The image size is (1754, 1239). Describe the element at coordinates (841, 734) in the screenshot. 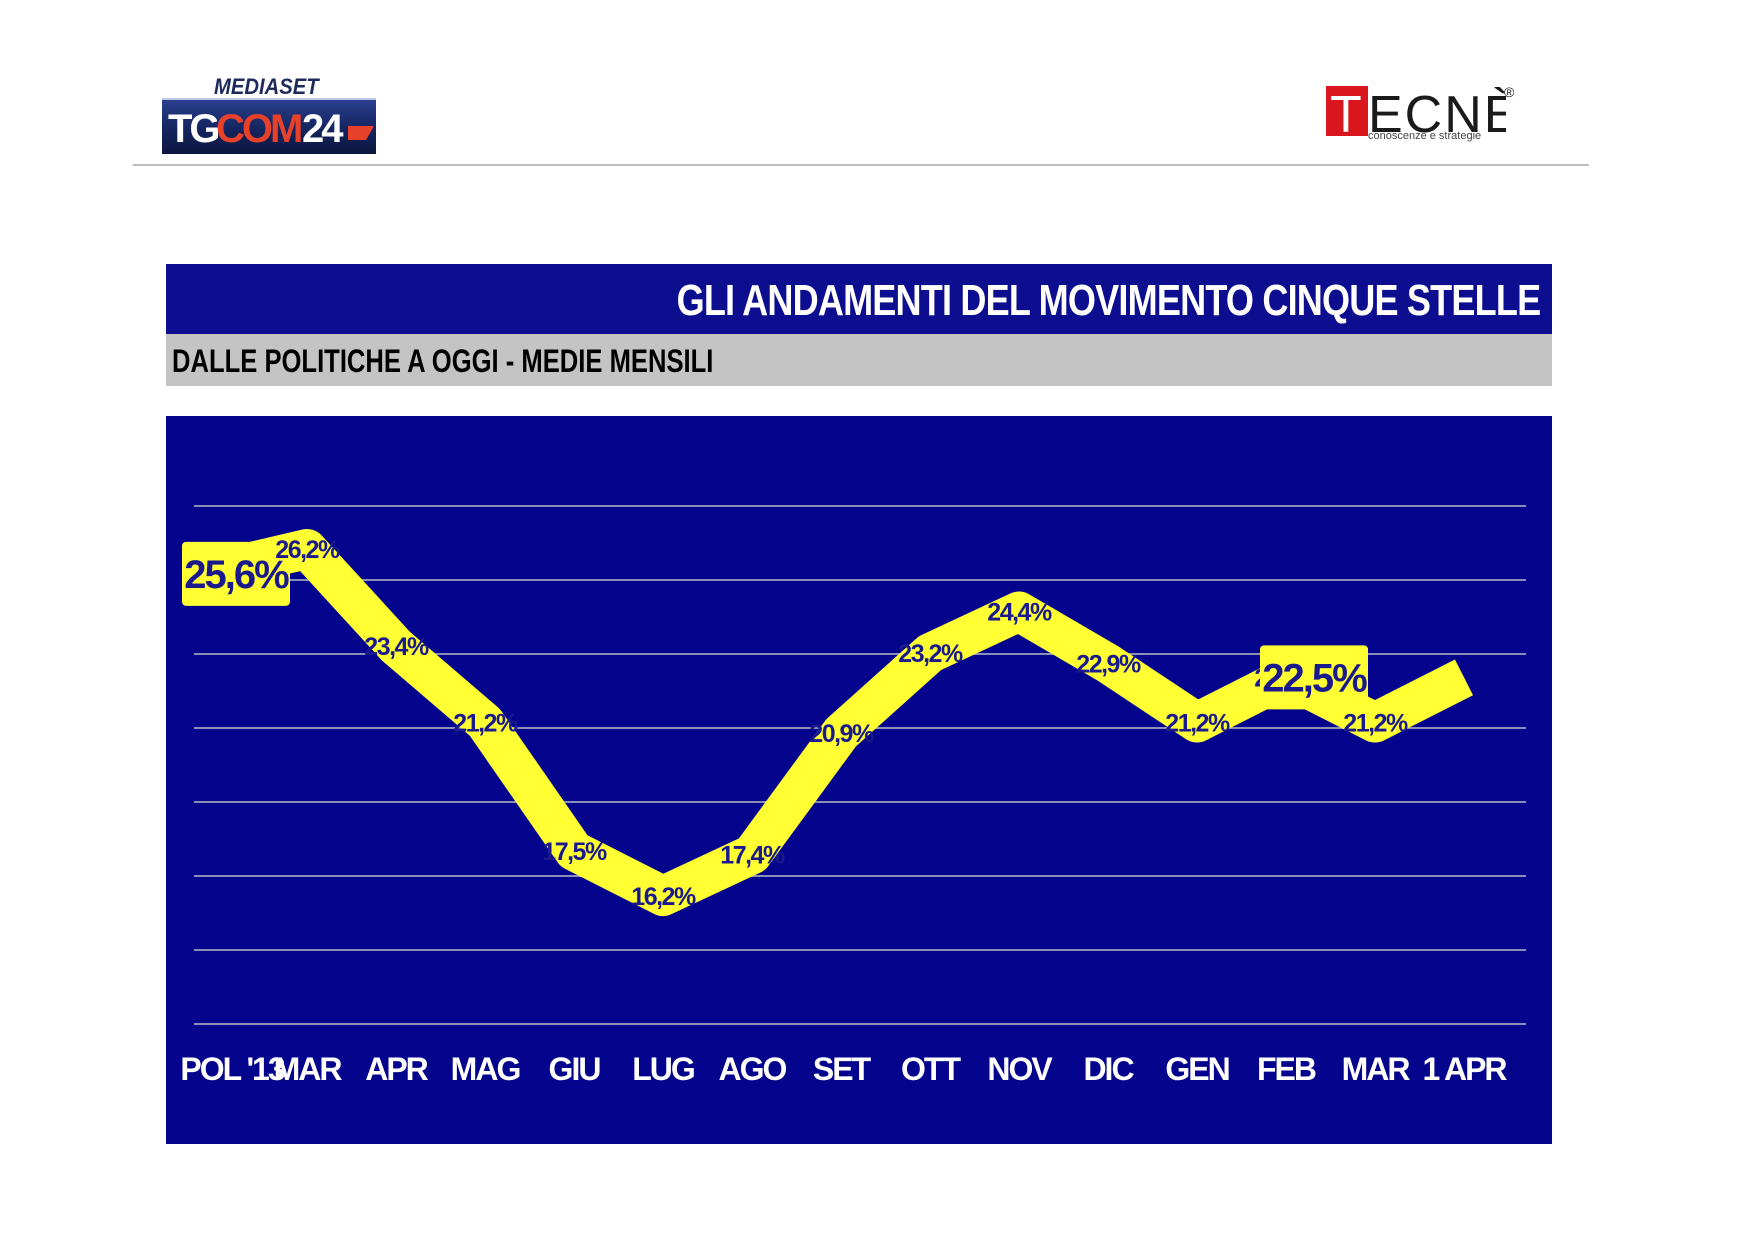

I see `data-label: 20,9%` at that location.